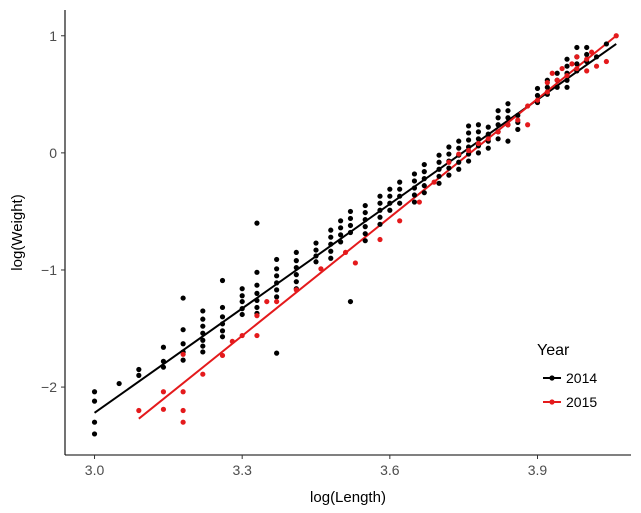 The width and height of the screenshot is (641, 513). Describe the element at coordinates (581, 378) in the screenshot. I see `legend-label-2014: 2014` at that location.